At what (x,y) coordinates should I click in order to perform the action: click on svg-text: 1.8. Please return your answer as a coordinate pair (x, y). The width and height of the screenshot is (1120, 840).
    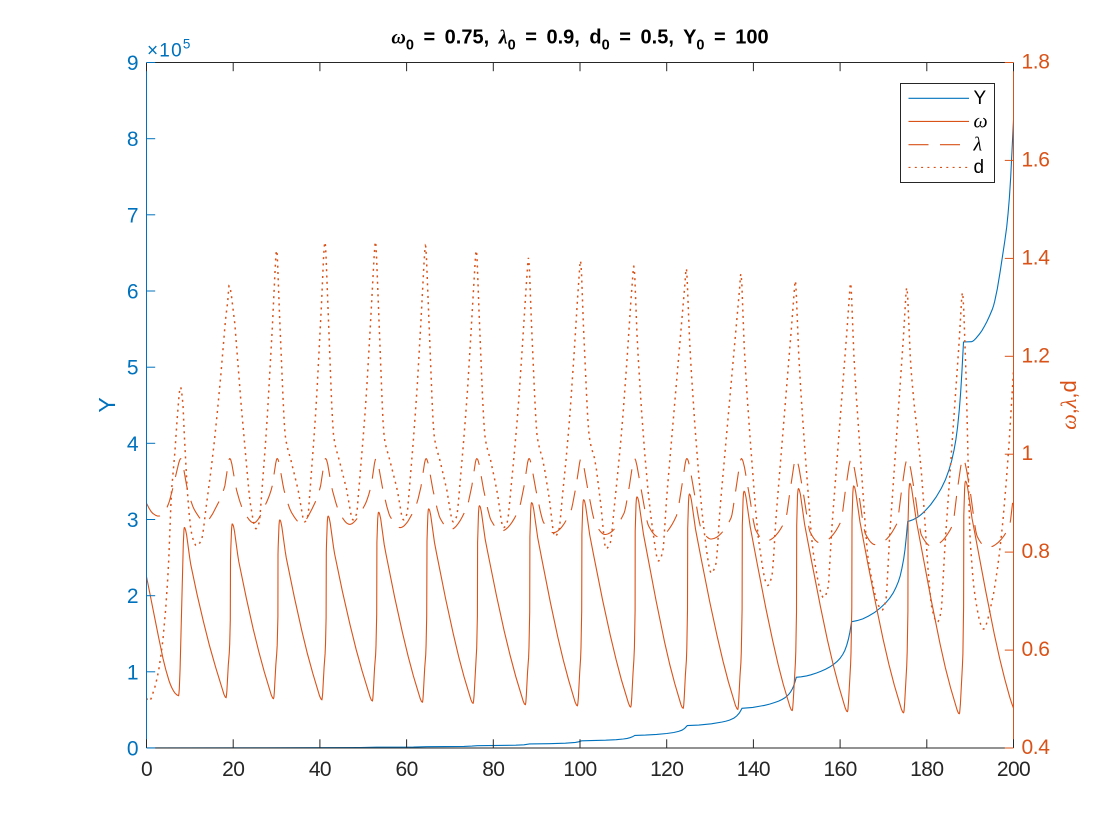
    Looking at the image, I should click on (1036, 62).